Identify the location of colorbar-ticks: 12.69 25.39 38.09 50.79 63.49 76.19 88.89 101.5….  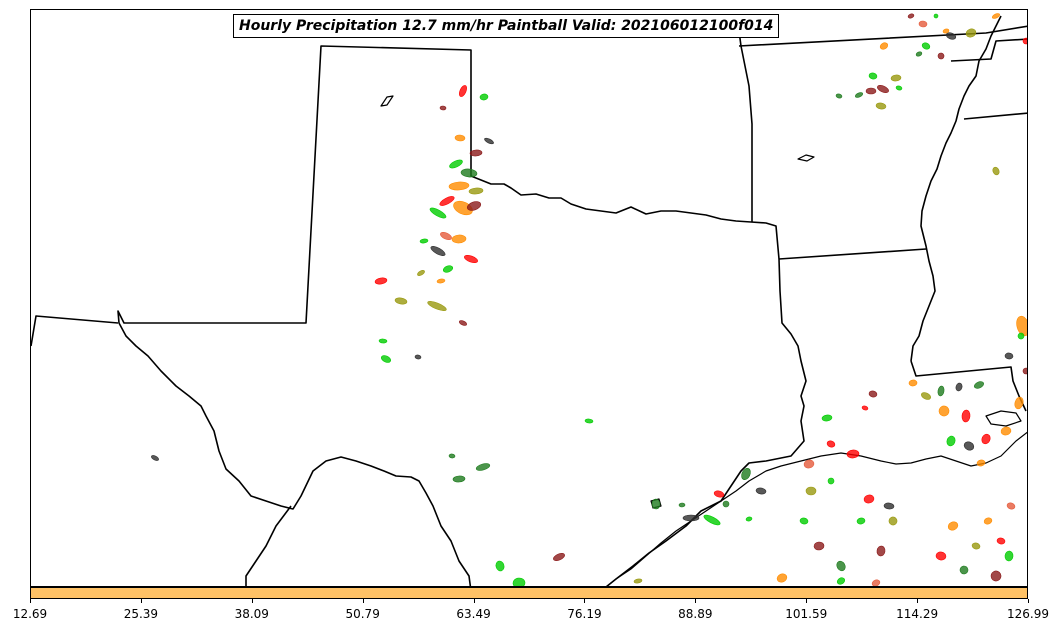
(531, 616).